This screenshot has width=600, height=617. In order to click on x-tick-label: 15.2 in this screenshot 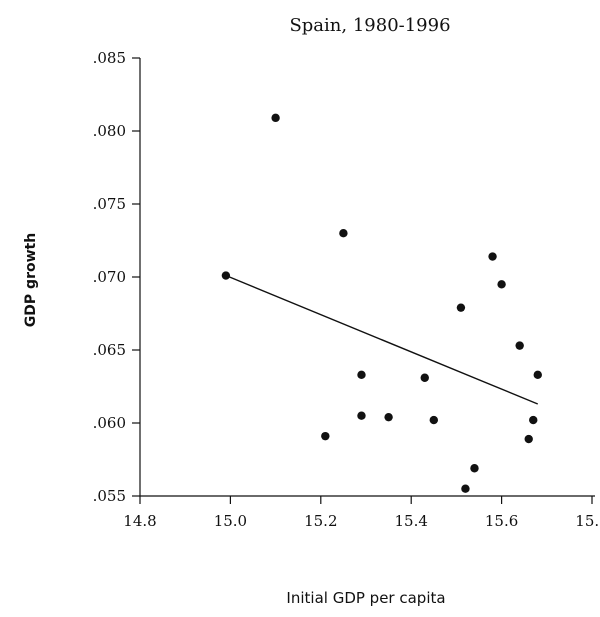, I will do `click(320, 521)`.